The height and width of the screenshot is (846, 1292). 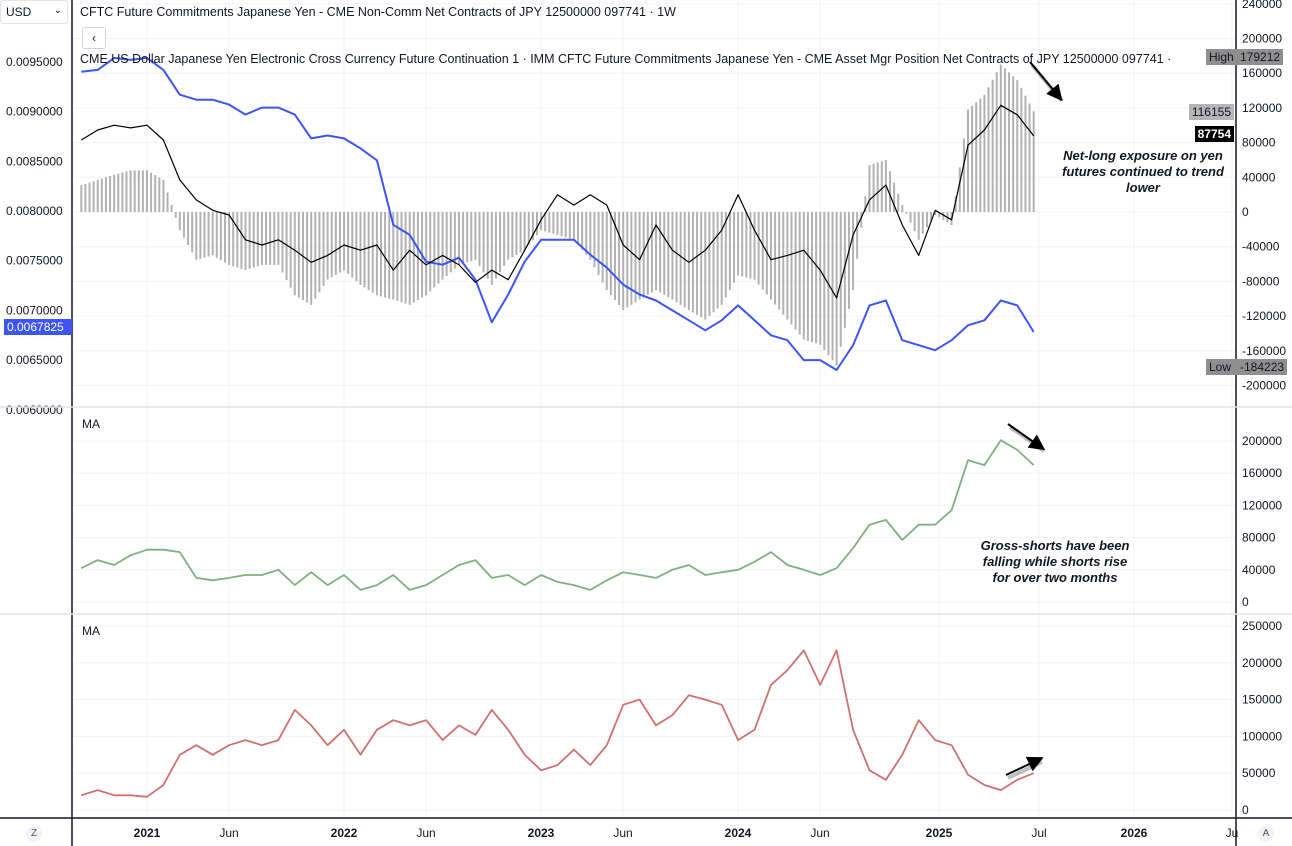 I want to click on left-axis-tick: 0.0095000, so click(x=34, y=62).